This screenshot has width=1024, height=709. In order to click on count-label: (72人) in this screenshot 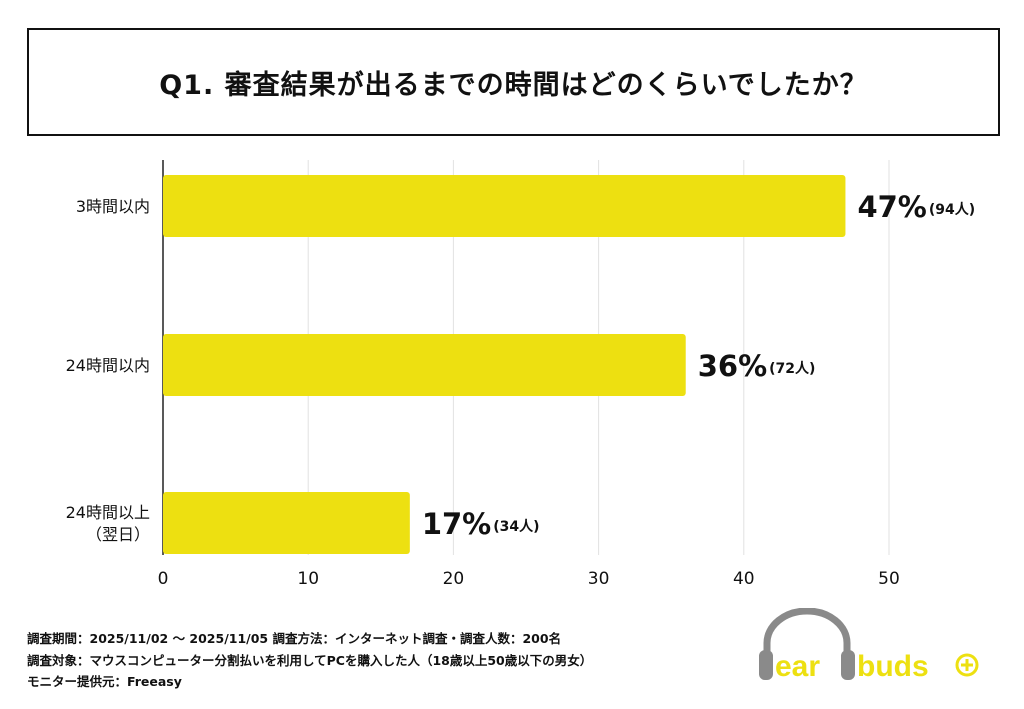, I will do `click(792, 368)`.